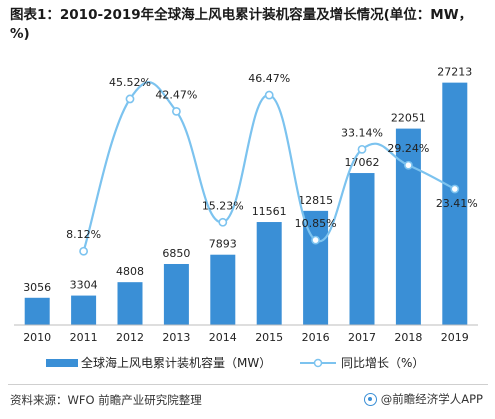  I want to click on legend-bar-swatch, so click(62, 363).